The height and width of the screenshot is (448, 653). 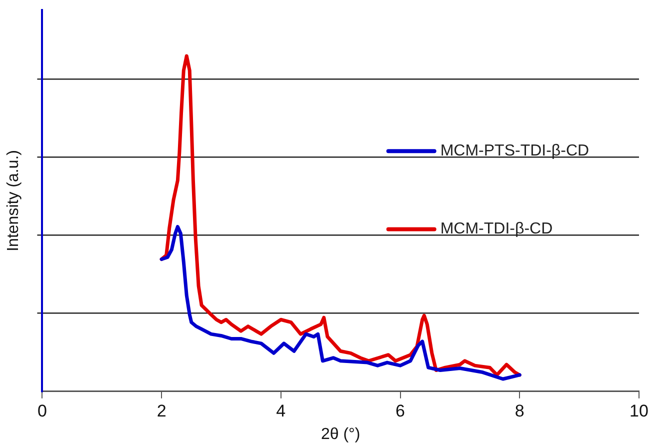 What do you see at coordinates (13, 201) in the screenshot?
I see `y-axis-title: Intensity (a.u.)` at bounding box center [13, 201].